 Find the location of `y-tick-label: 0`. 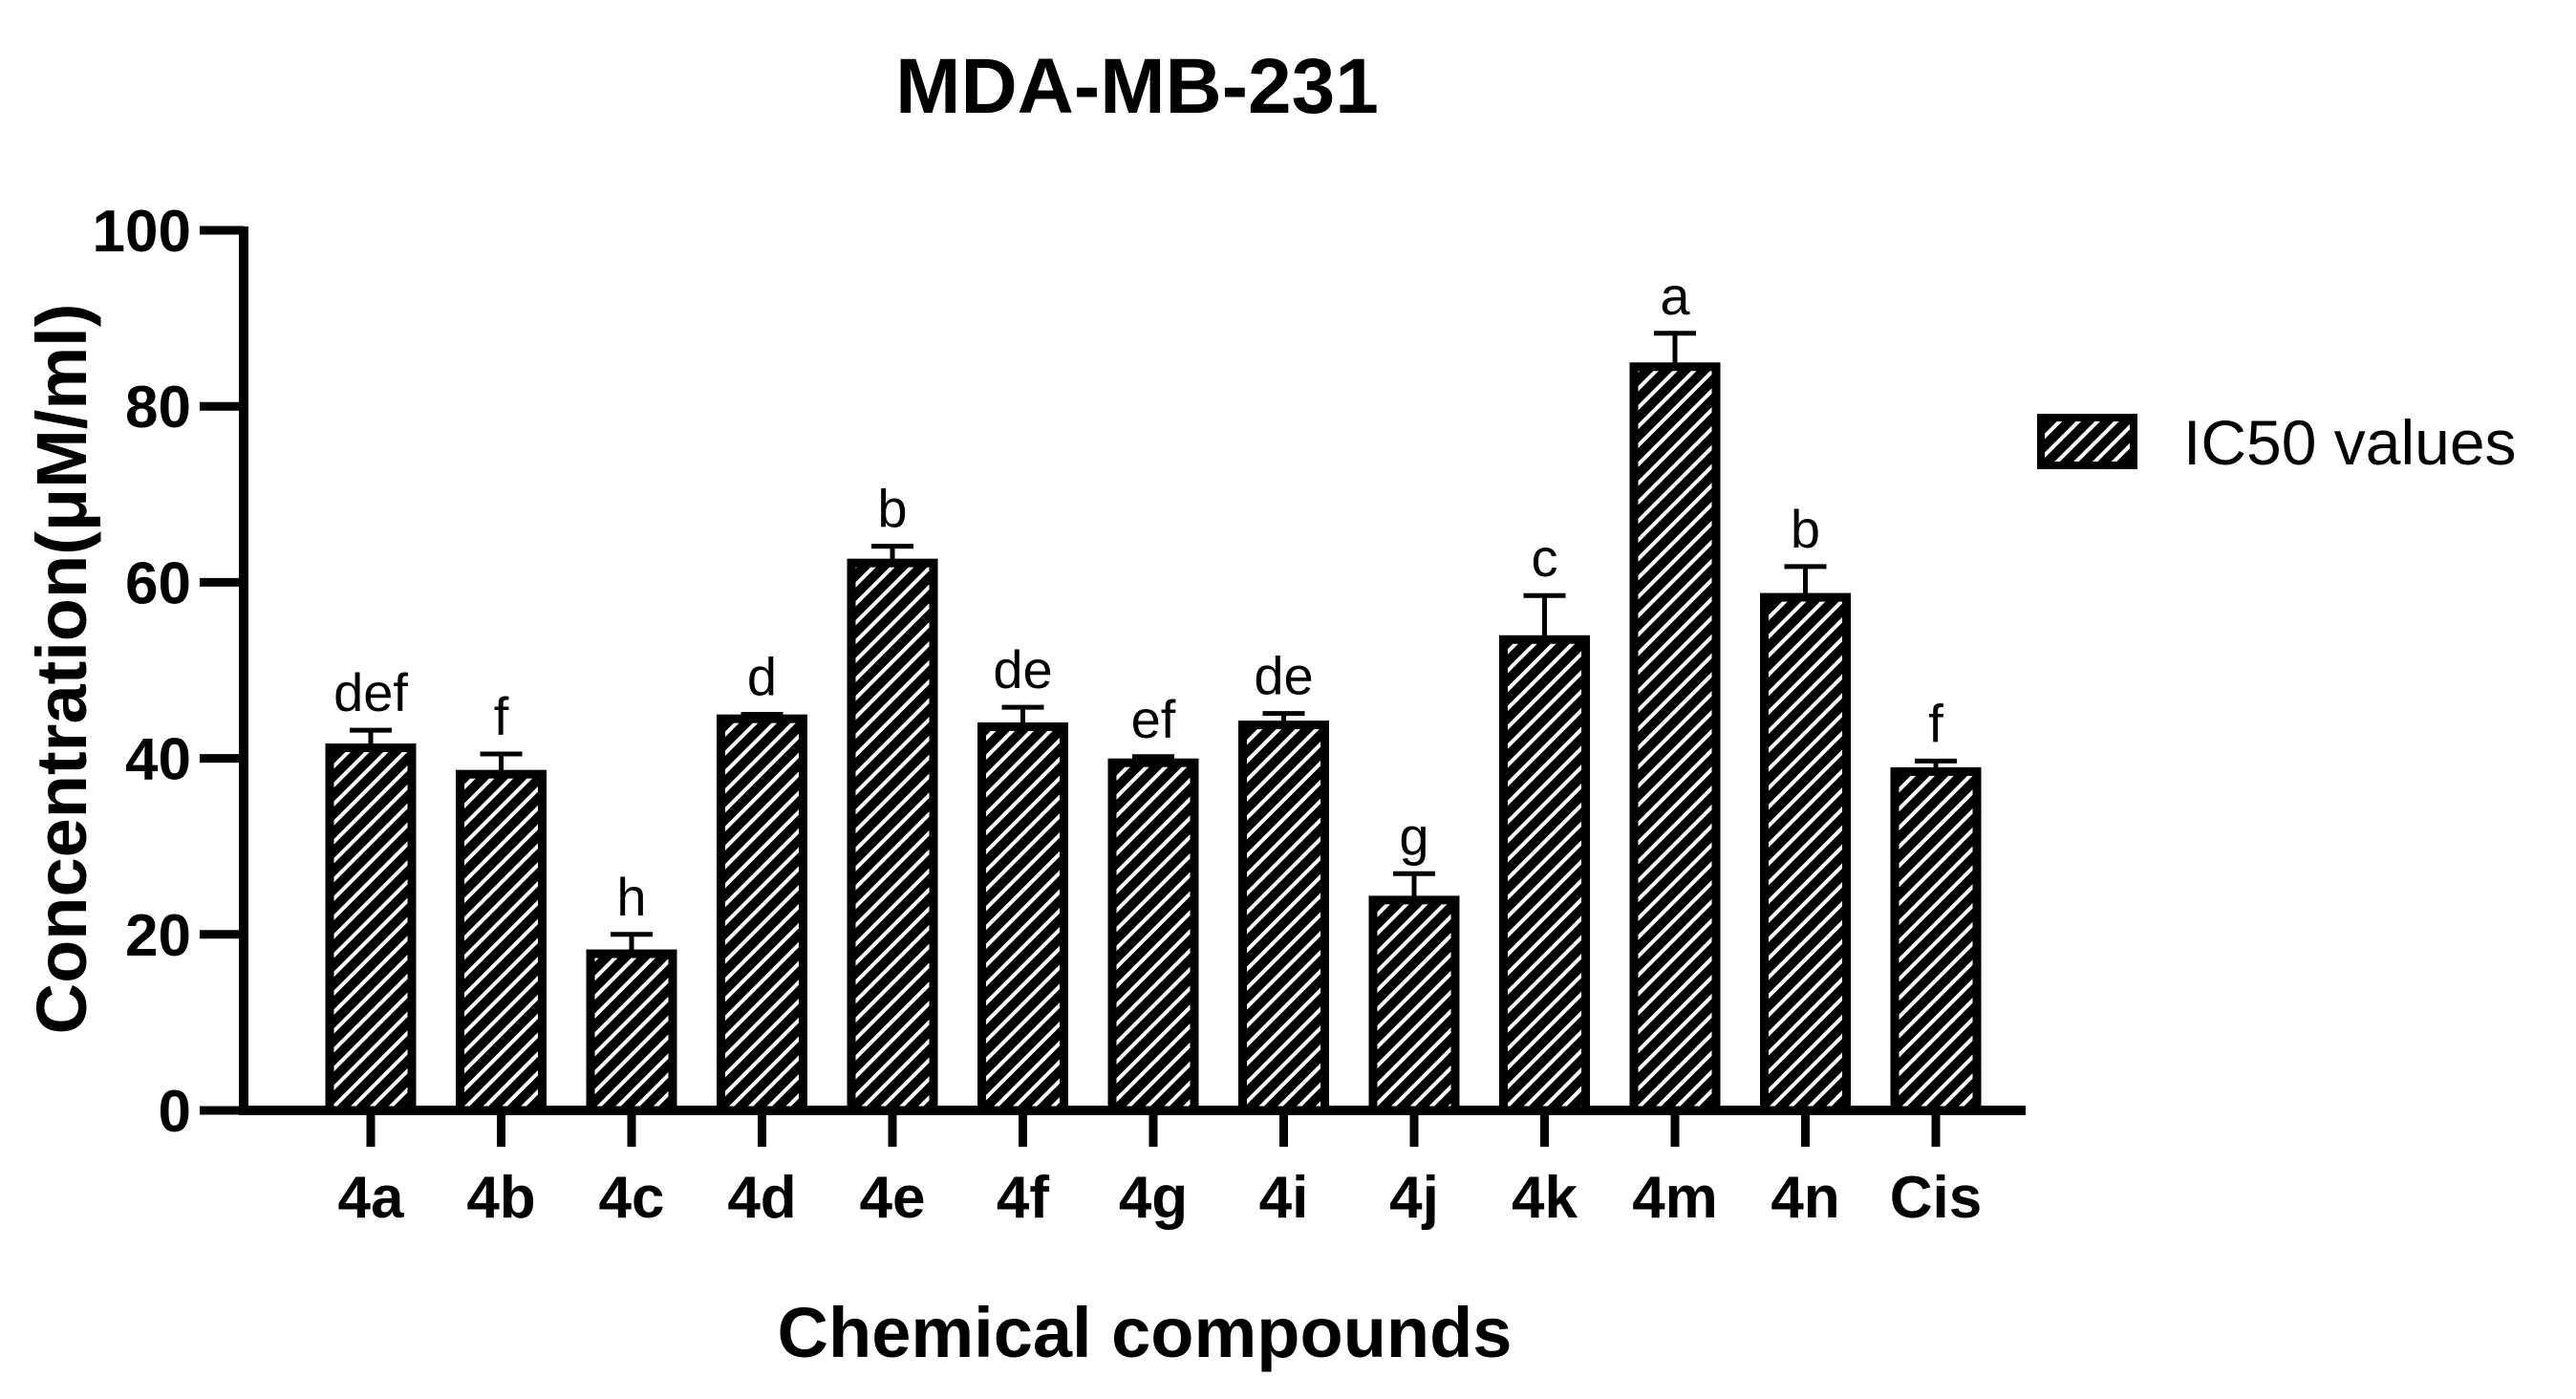

y-tick-label: 0 is located at coordinates (175, 1112).